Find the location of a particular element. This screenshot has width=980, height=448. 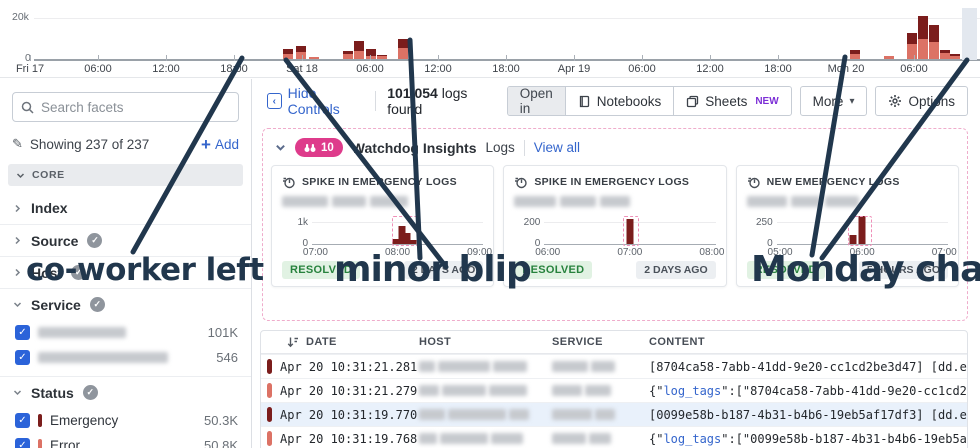

sort-descending-icon is located at coordinates (293, 342).